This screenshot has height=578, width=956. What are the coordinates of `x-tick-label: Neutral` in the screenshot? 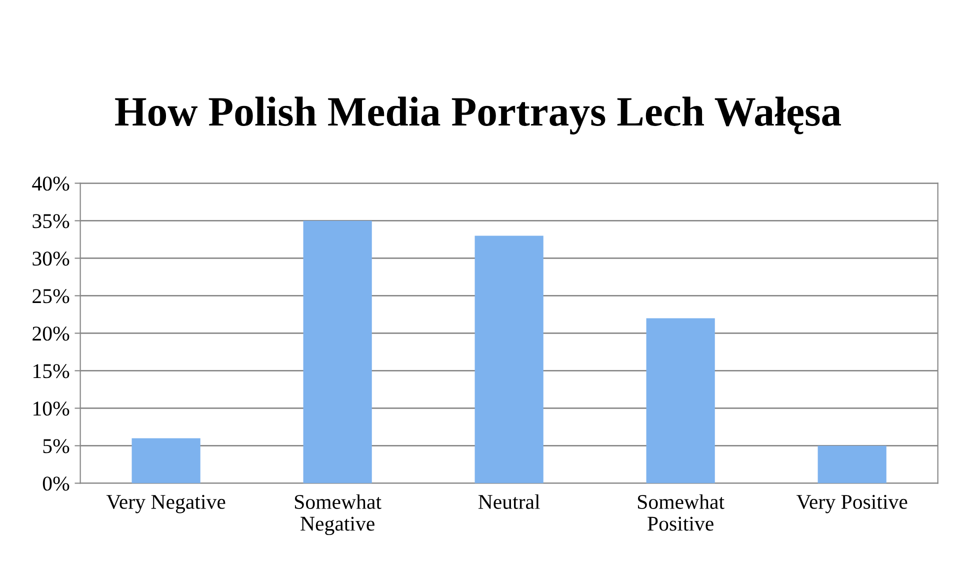 It's located at (509, 501).